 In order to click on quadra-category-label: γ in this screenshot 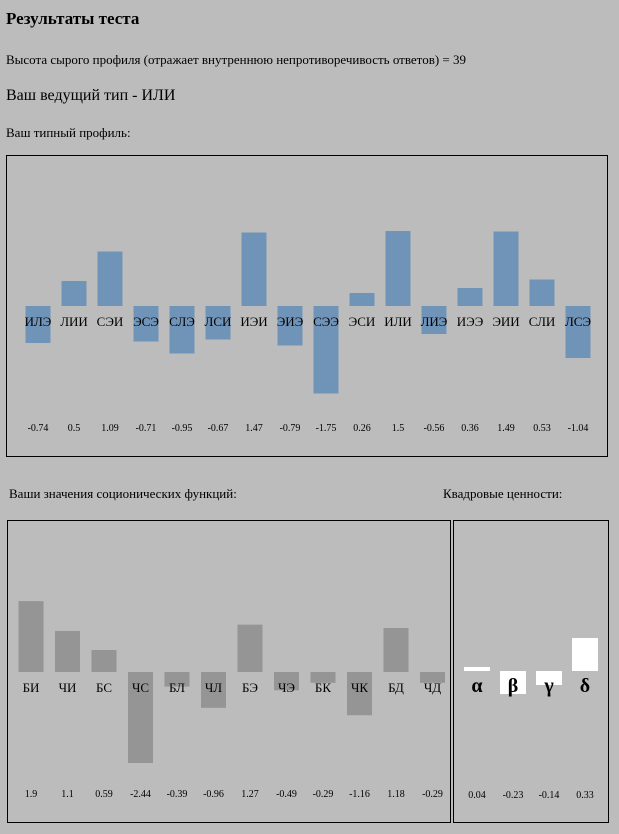, I will do `click(548, 686)`.